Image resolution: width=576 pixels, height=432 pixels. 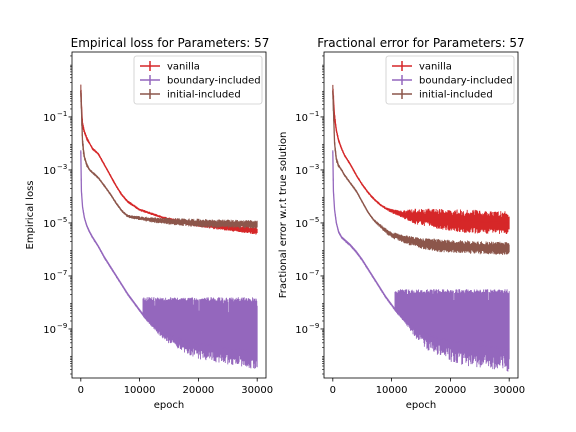 What do you see at coordinates (30, 215) in the screenshot?
I see `y-axis-label: Empirical loss` at bounding box center [30, 215].